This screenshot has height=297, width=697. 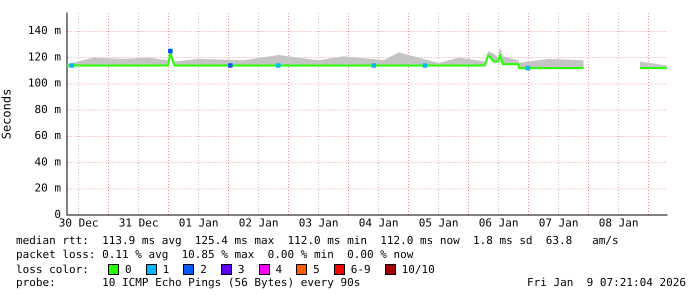 What do you see at coordinates (53, 269) in the screenshot?
I see `legend-title: loss color:` at bounding box center [53, 269].